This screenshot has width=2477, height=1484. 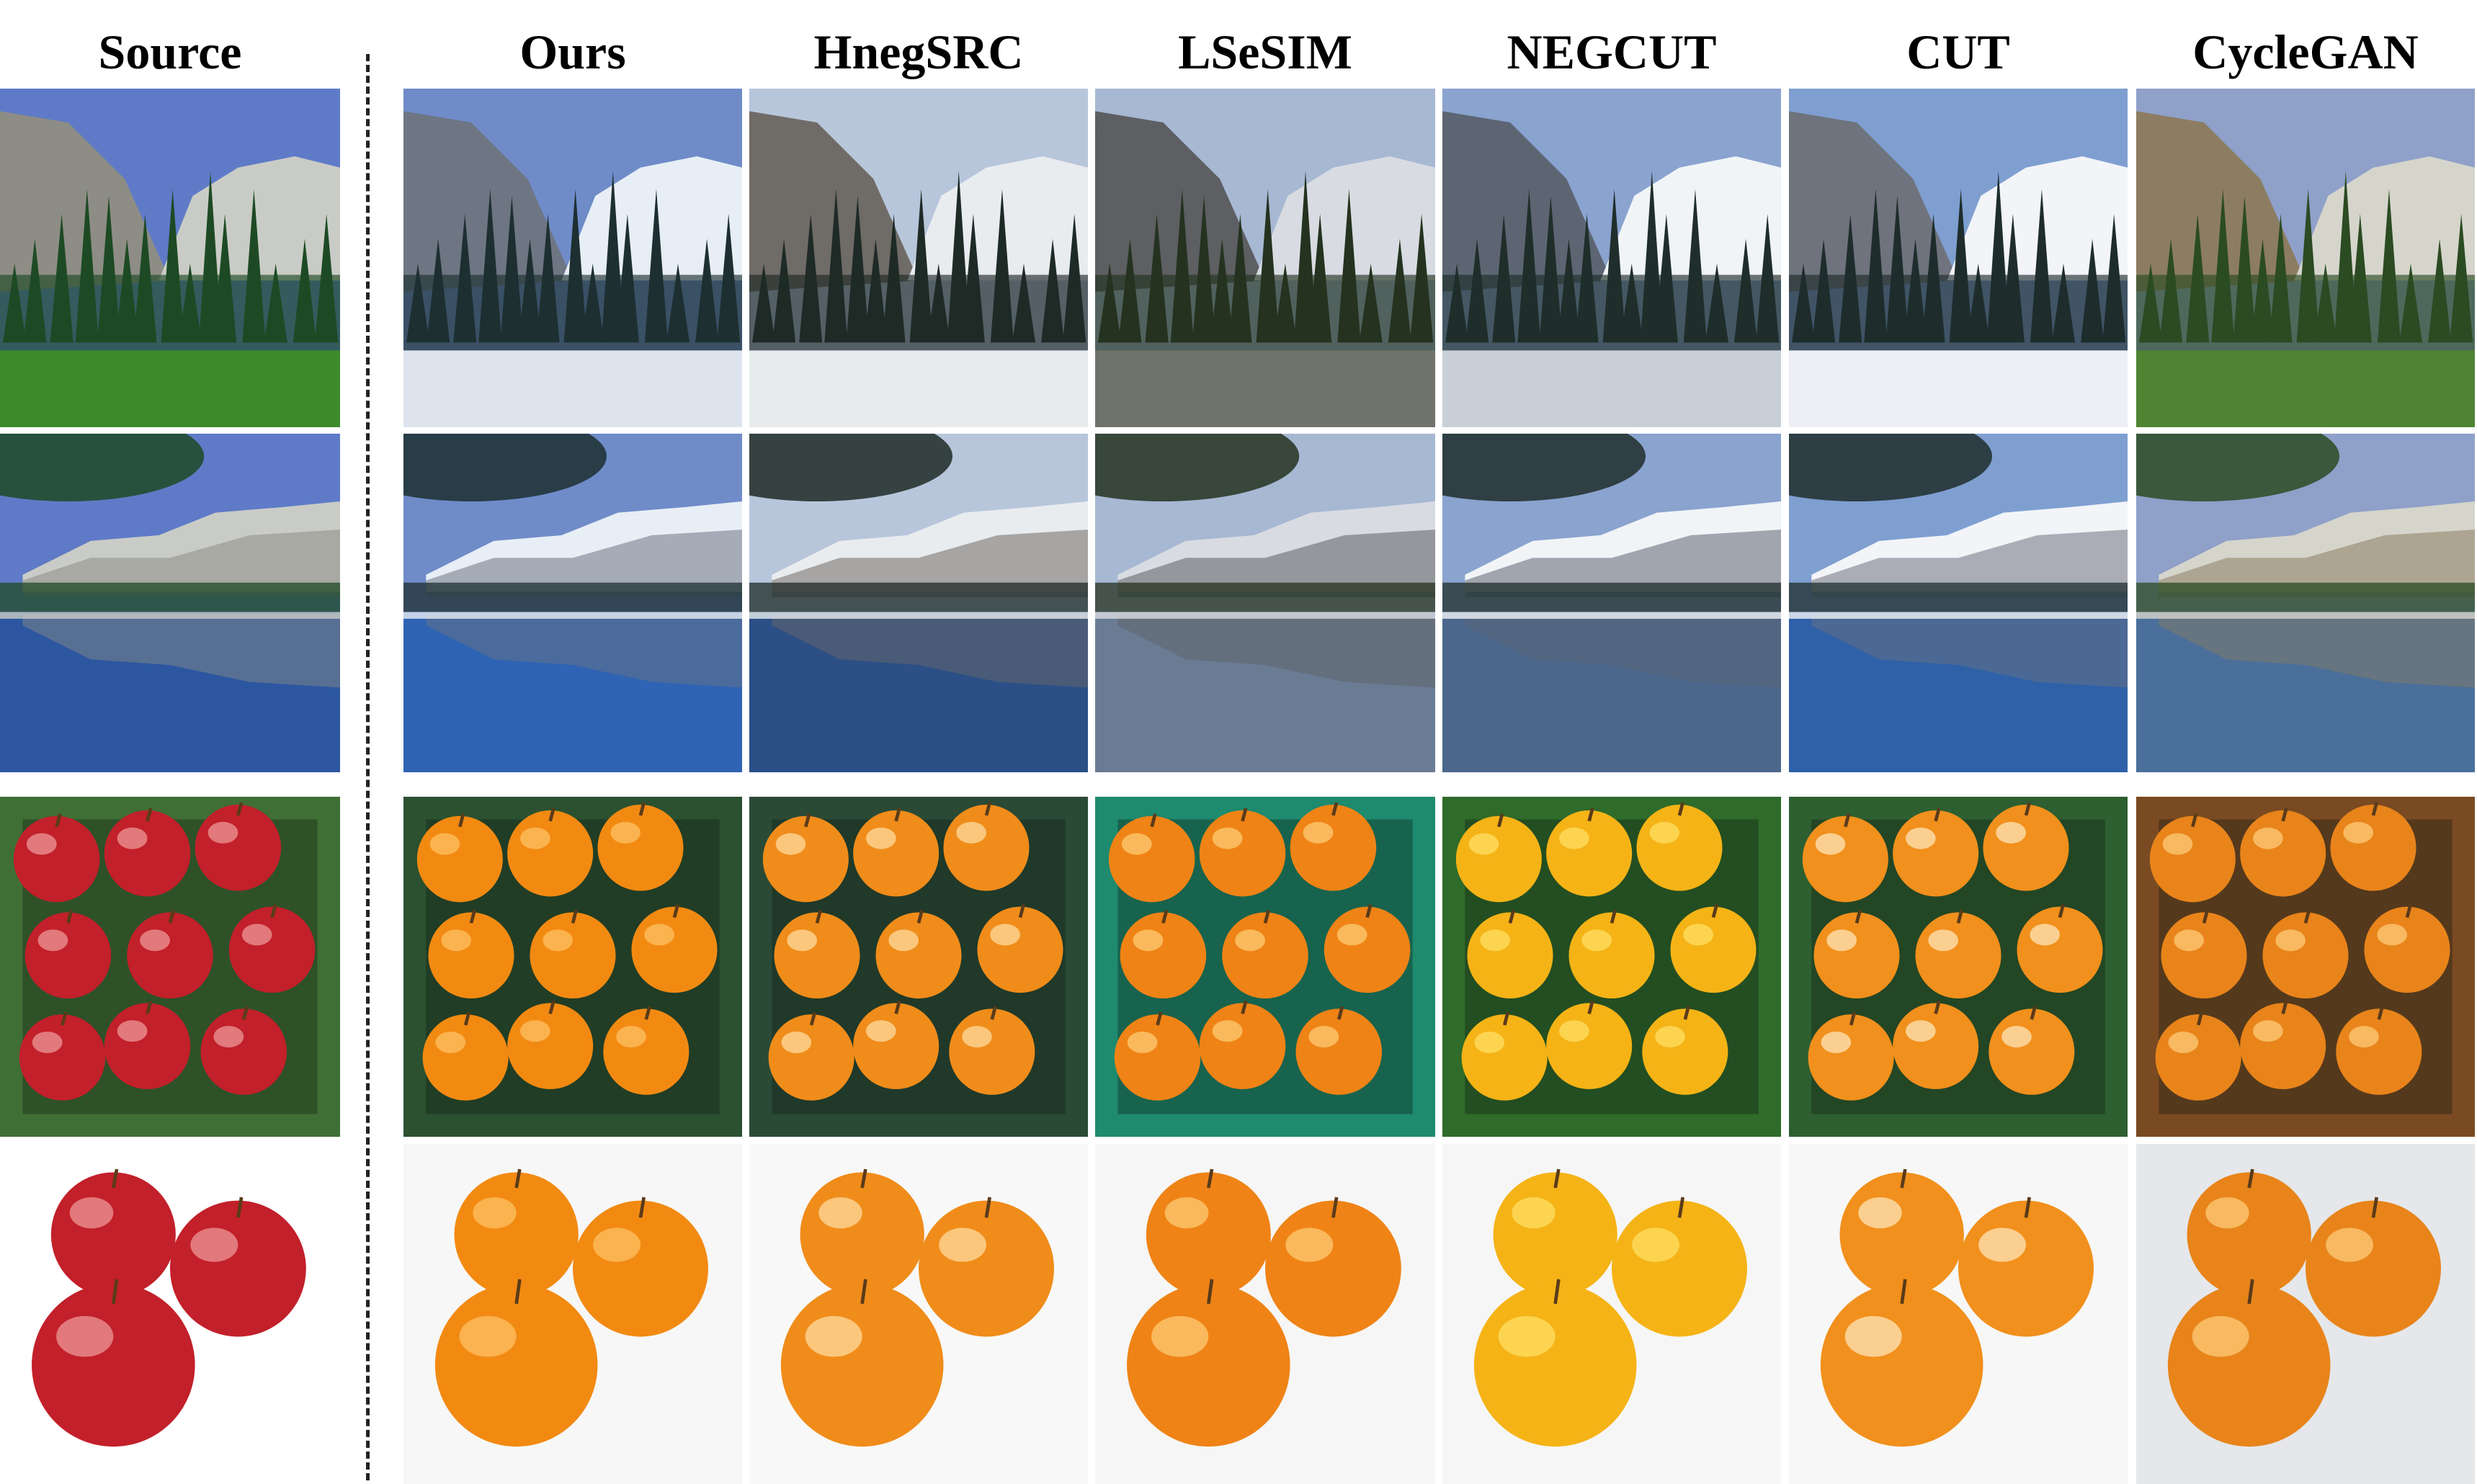 What do you see at coordinates (1958, 52) in the screenshot?
I see `column-header-cut: CUT` at bounding box center [1958, 52].